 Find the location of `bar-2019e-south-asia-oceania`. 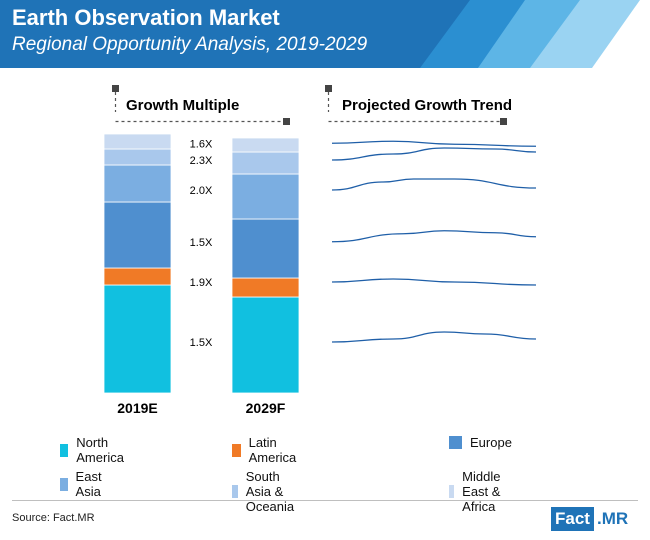

bar-2019e-south-asia-oceania is located at coordinates (137, 157).